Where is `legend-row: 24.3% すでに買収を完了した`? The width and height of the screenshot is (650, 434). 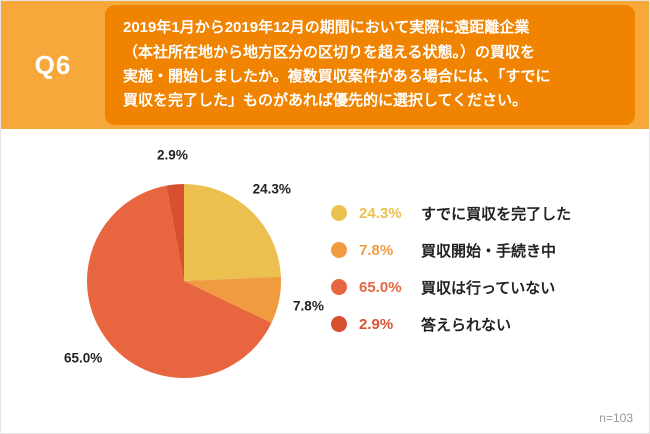
legend-row: 24.3% すでに買収を完了した is located at coordinates (451, 213).